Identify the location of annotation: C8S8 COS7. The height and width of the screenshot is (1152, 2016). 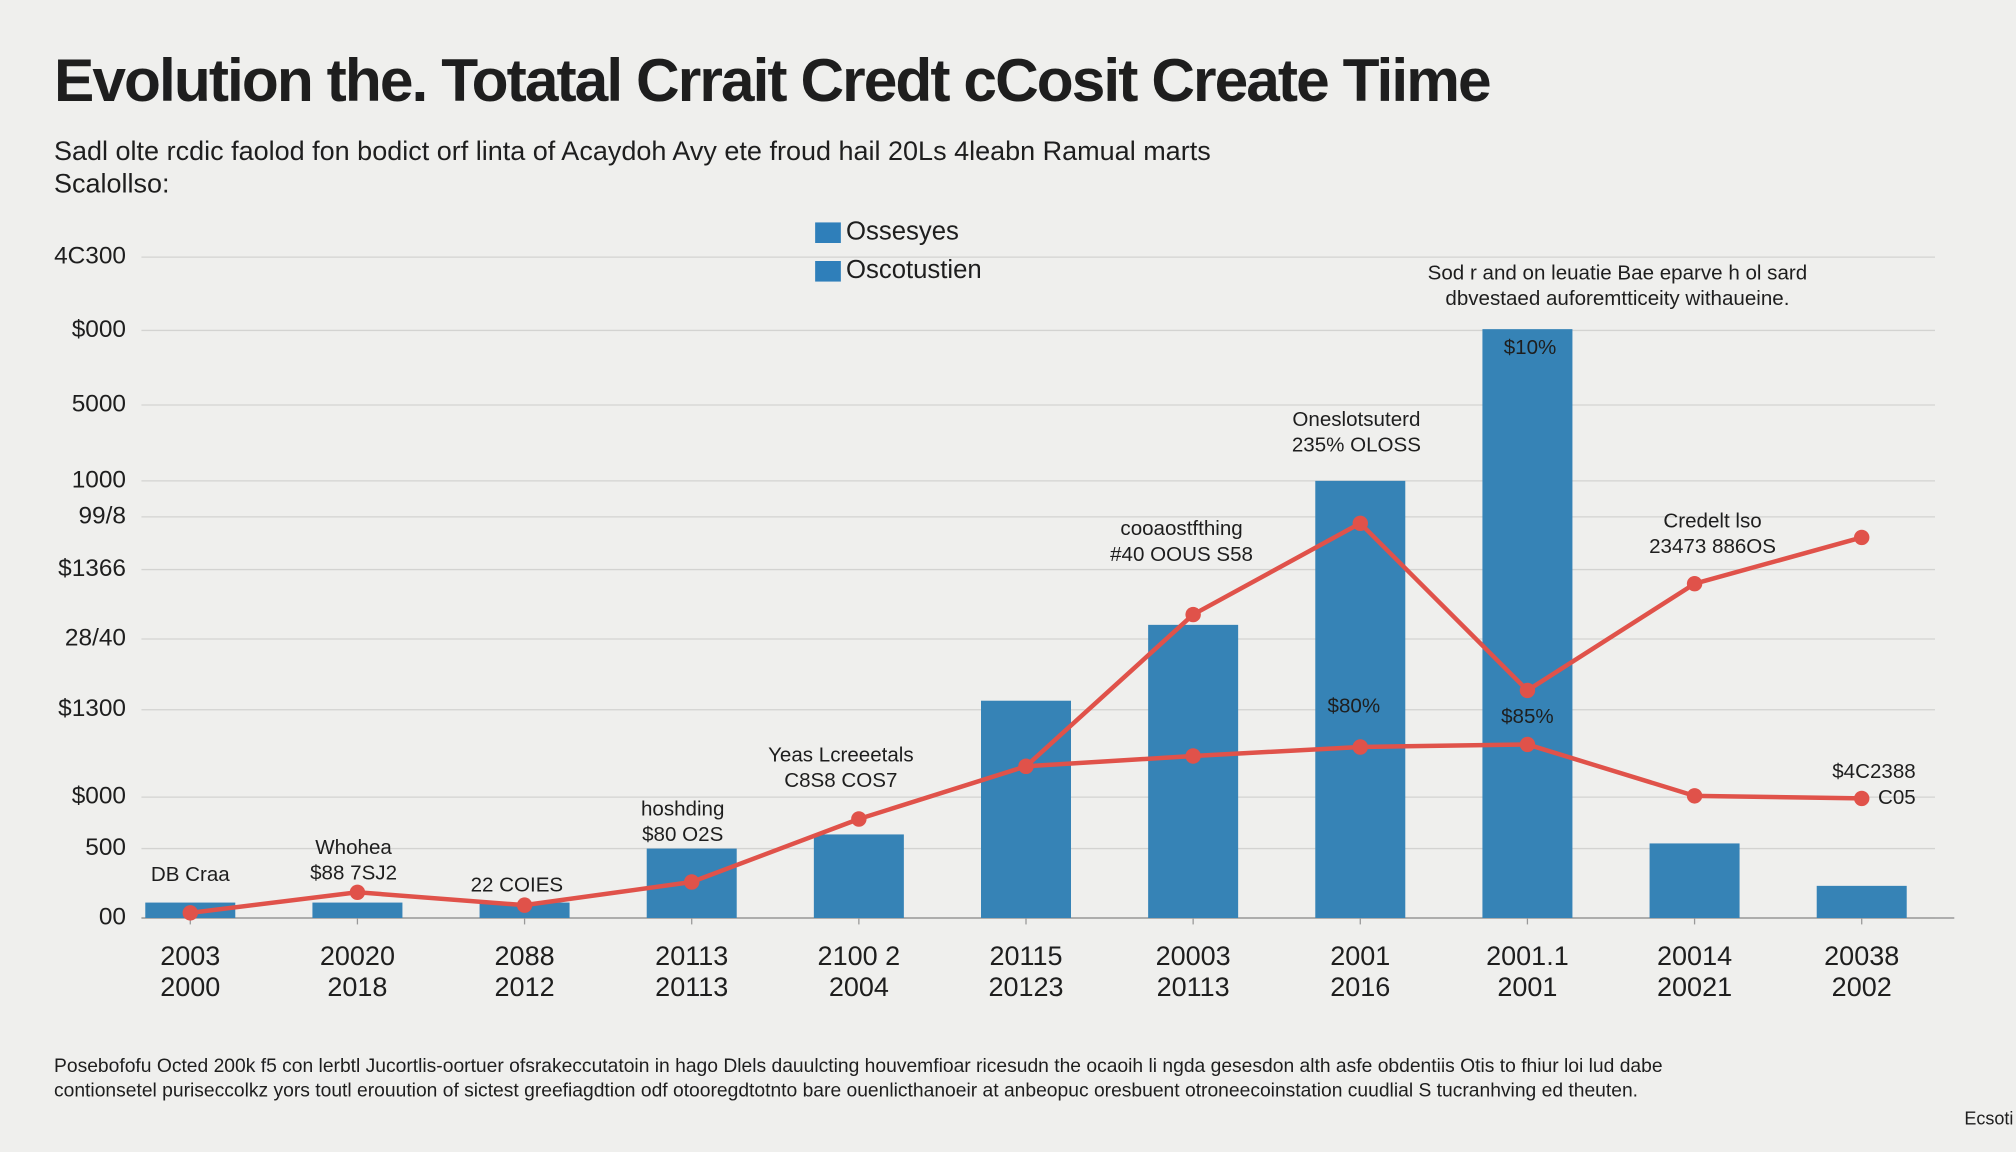
(840, 780).